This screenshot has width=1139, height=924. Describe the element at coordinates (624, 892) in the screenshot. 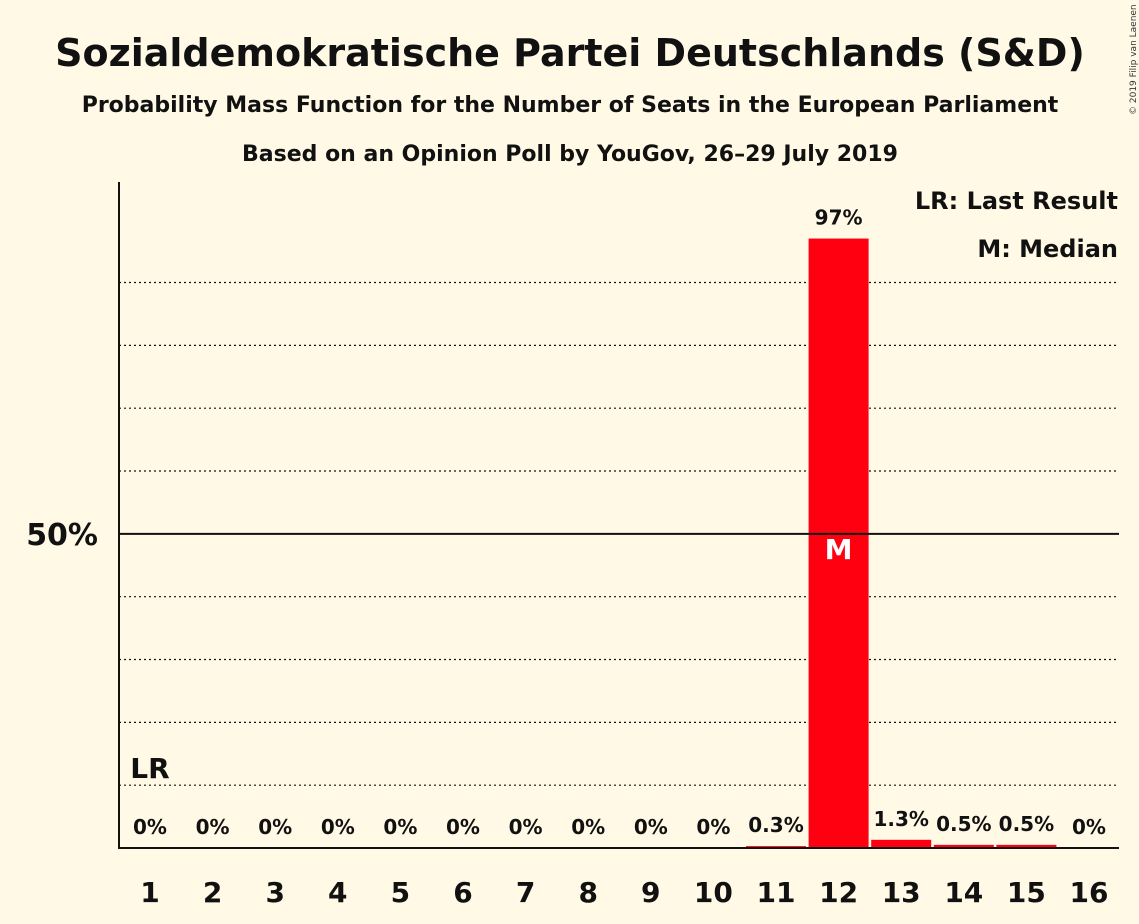

I see `x-tick-labels: 1 2 3 4 5 6 7 8 9 10 11 12 13 14 15 16` at that location.